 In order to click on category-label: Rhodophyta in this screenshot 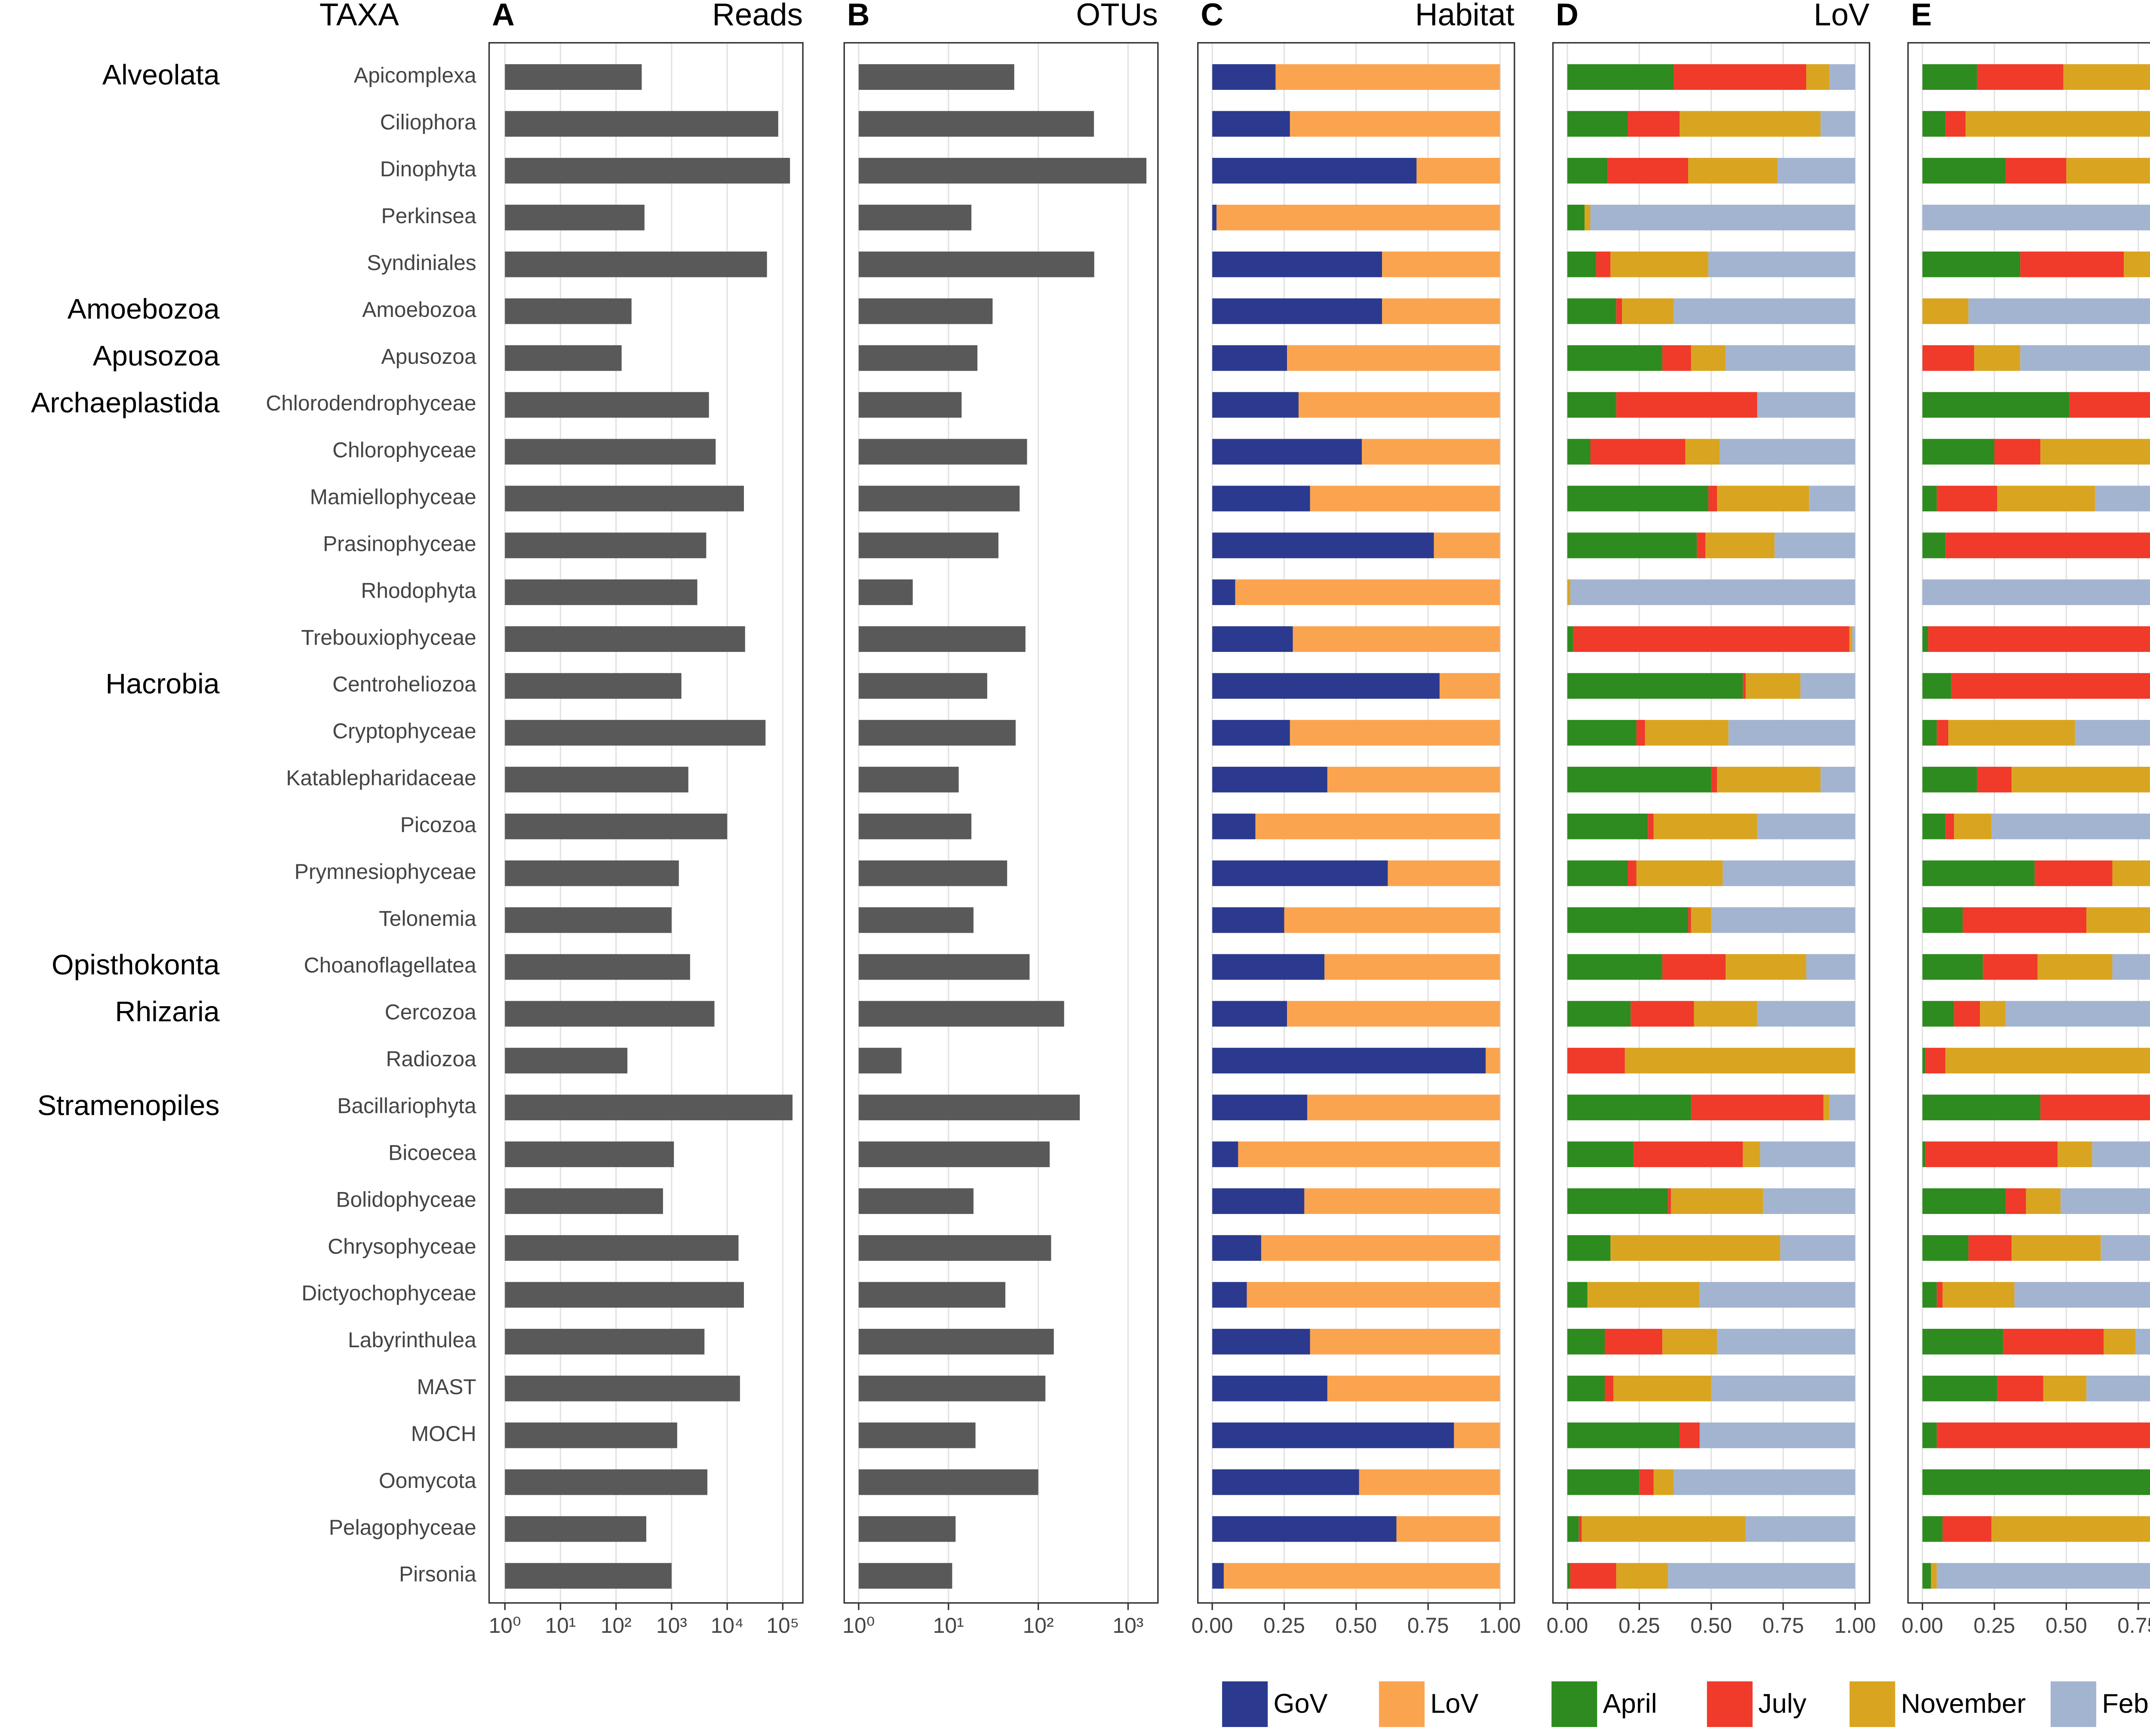, I will do `click(418, 590)`.